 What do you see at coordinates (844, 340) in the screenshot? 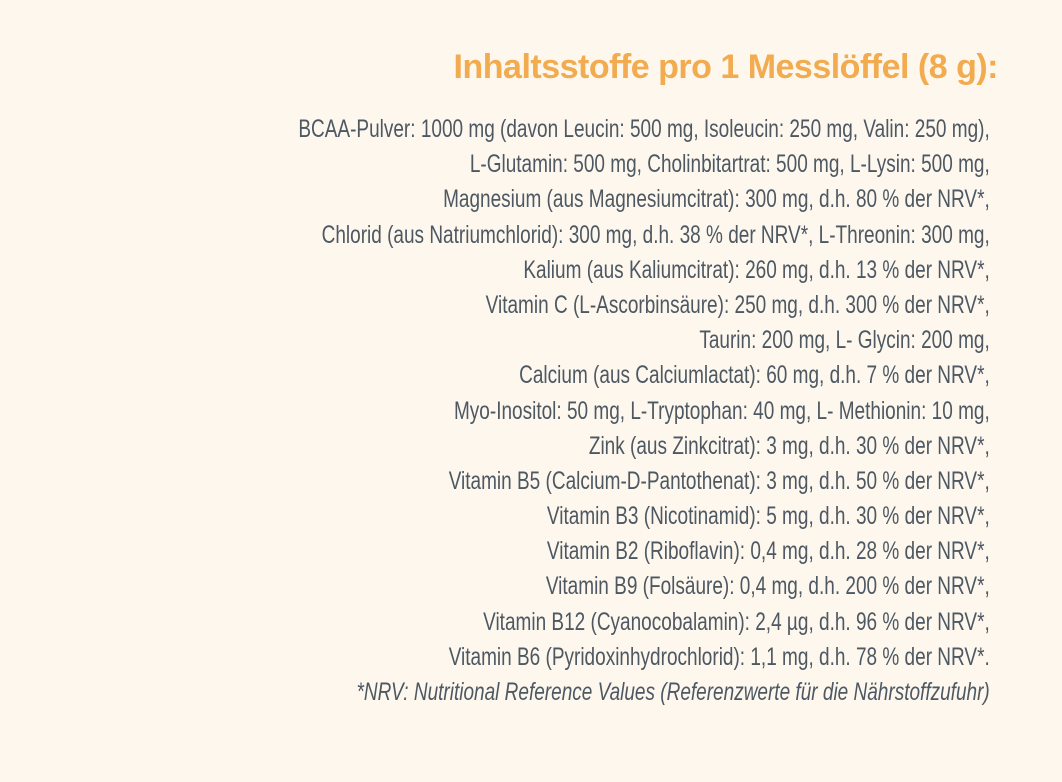
I see `ingredient-line: Taurin: 200 mg, L- Glycin: 200 mg,` at bounding box center [844, 340].